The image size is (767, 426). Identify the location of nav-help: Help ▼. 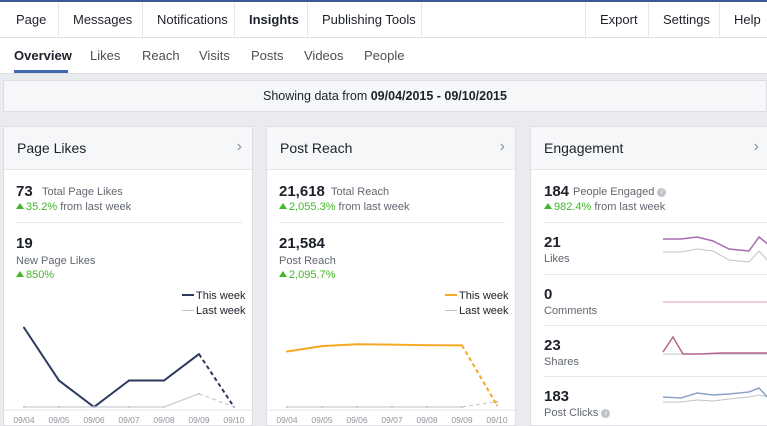
(743, 32).